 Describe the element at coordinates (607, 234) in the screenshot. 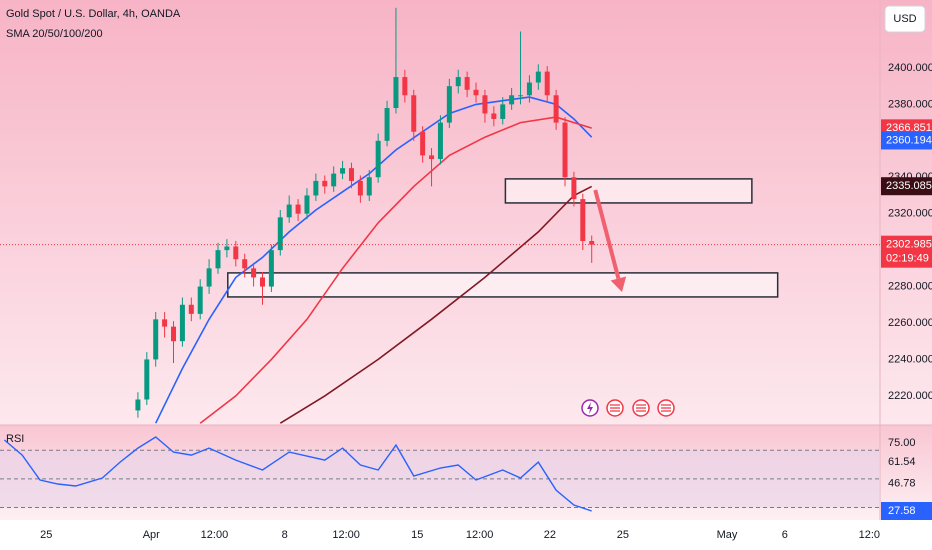

I see `arrow-shaft` at that location.